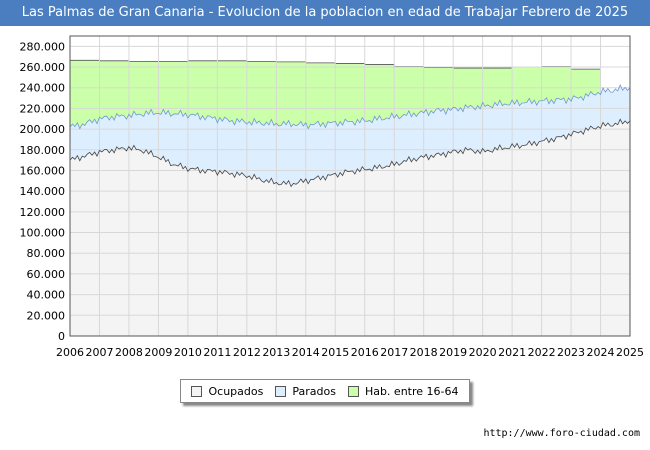 The width and height of the screenshot is (650, 450). I want to click on x-tick-label: 2020, so click(483, 352).